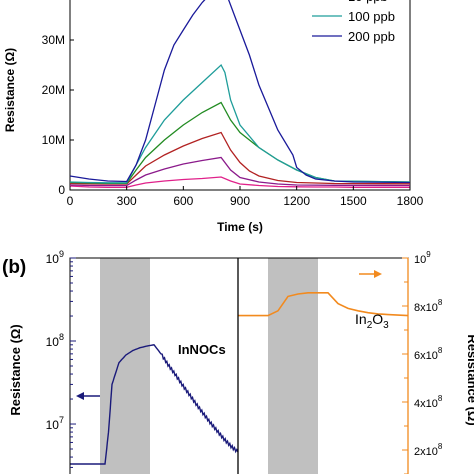  I want to click on panel-a-y-ticks: 010M20M30M40M, so click(58, 115).